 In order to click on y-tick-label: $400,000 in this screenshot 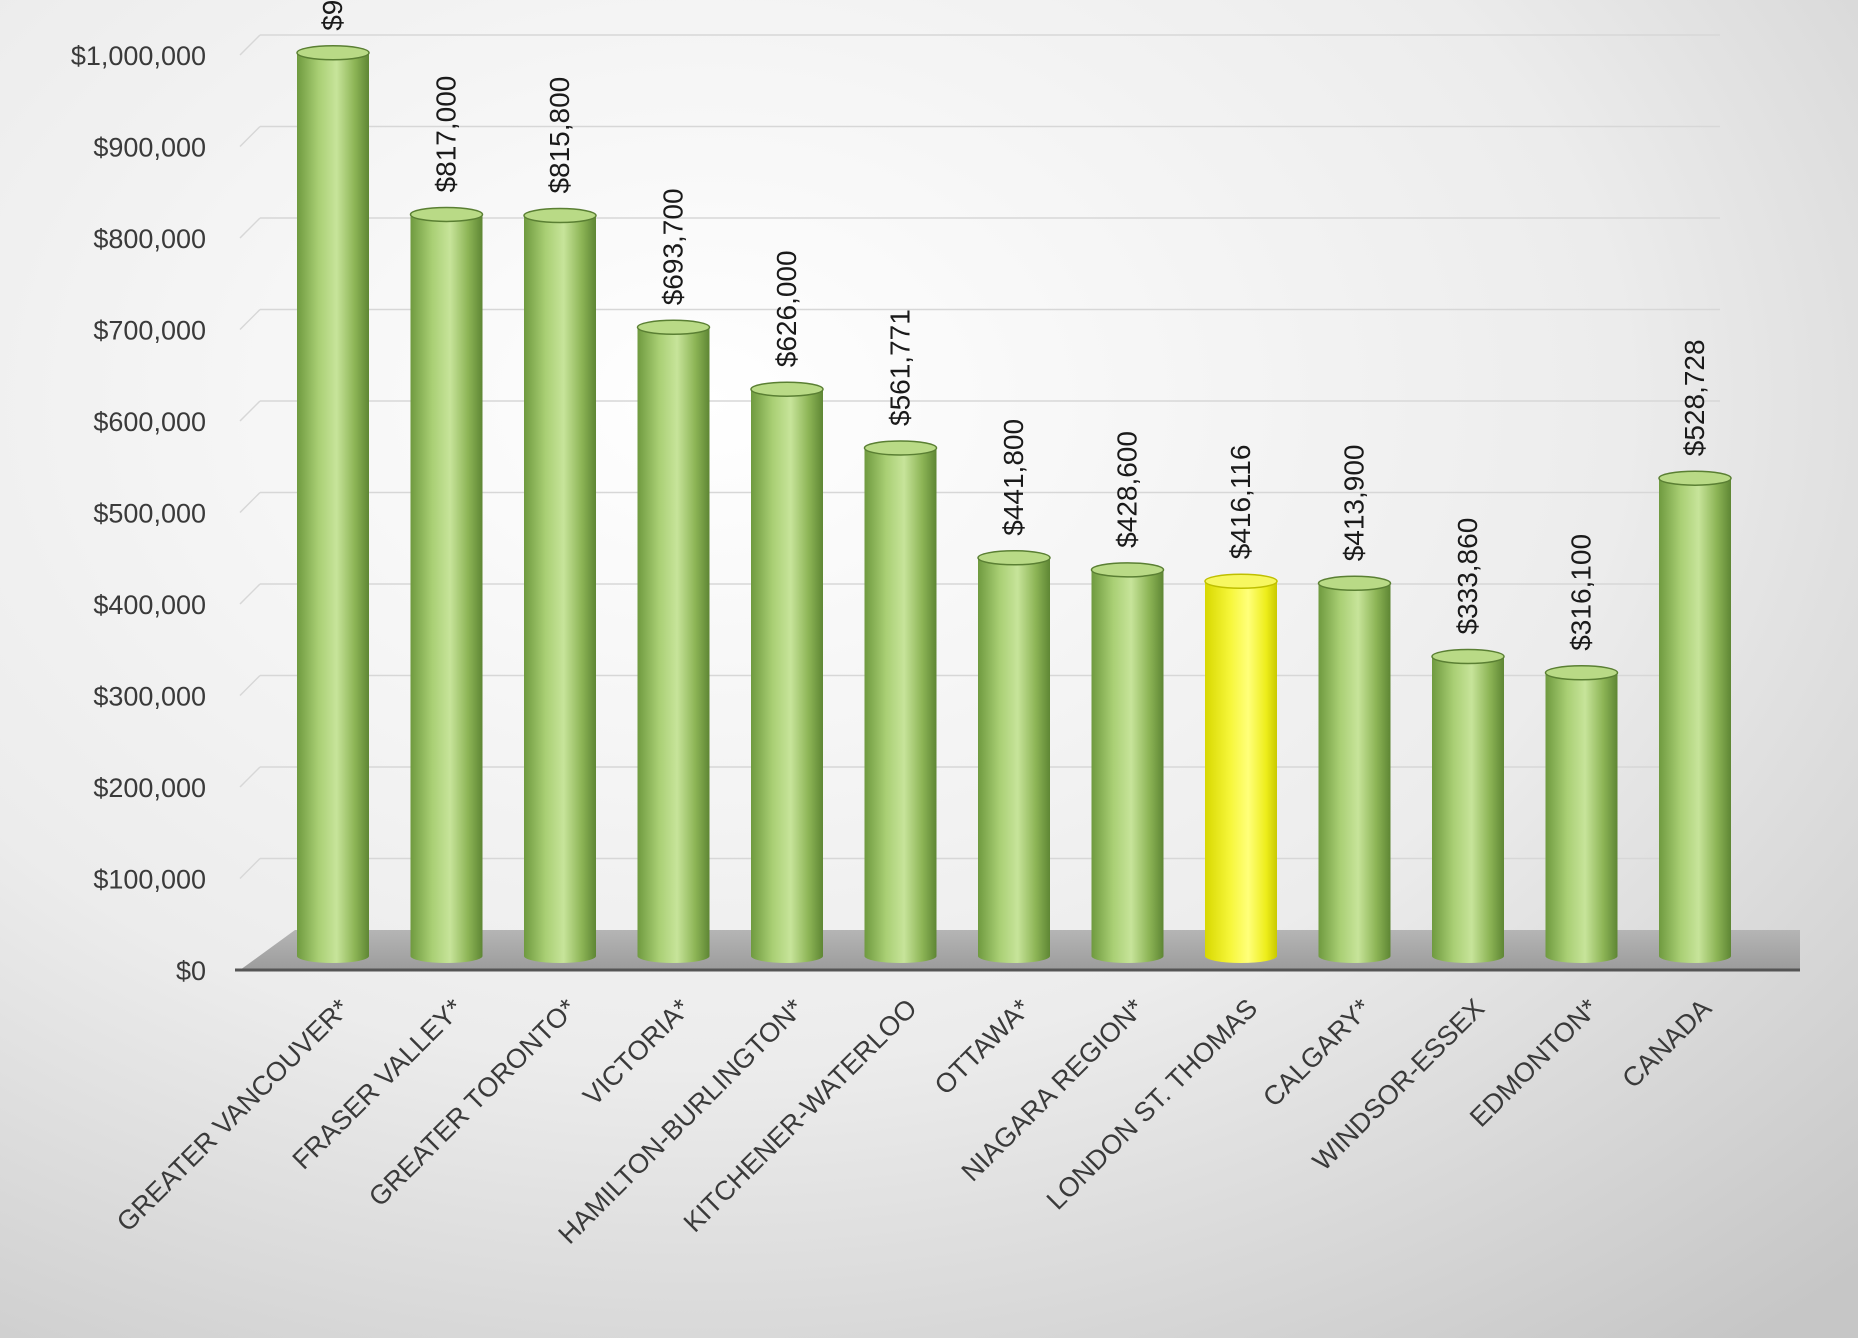, I will do `click(149, 605)`.